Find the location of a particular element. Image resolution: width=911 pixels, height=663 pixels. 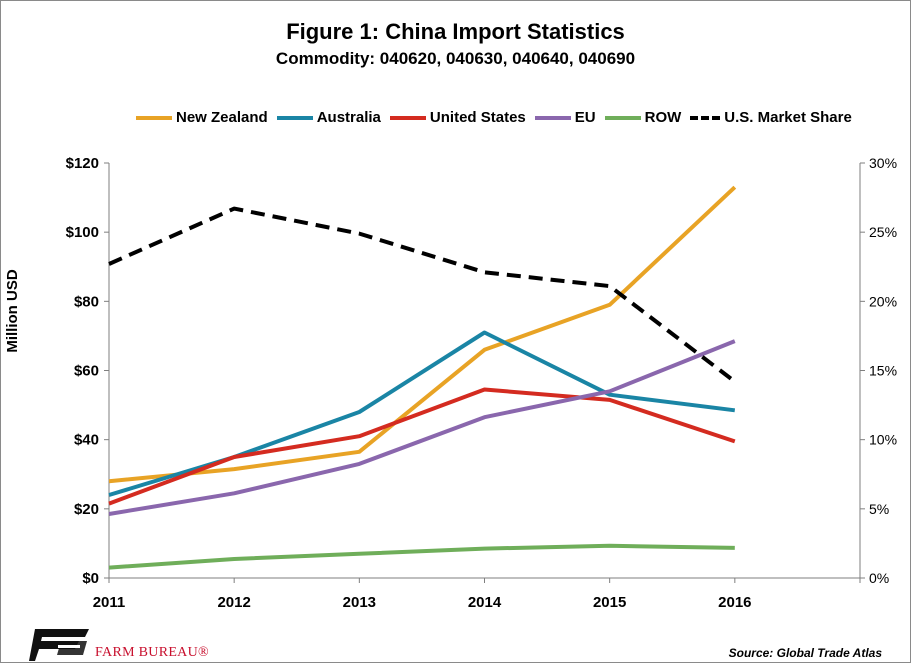

legend-label: U.S. Market Share is located at coordinates (788, 117).